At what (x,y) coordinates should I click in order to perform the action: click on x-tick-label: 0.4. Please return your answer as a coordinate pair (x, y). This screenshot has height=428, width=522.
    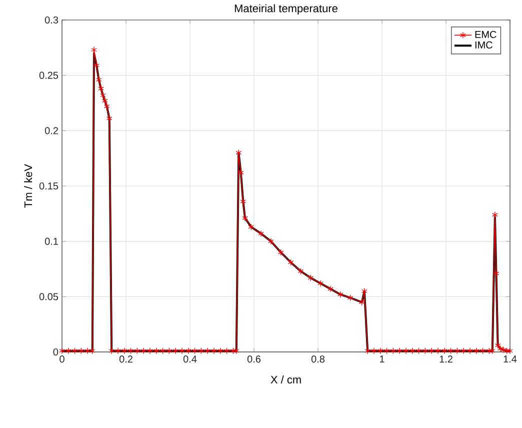
    Looking at the image, I should click on (190, 359).